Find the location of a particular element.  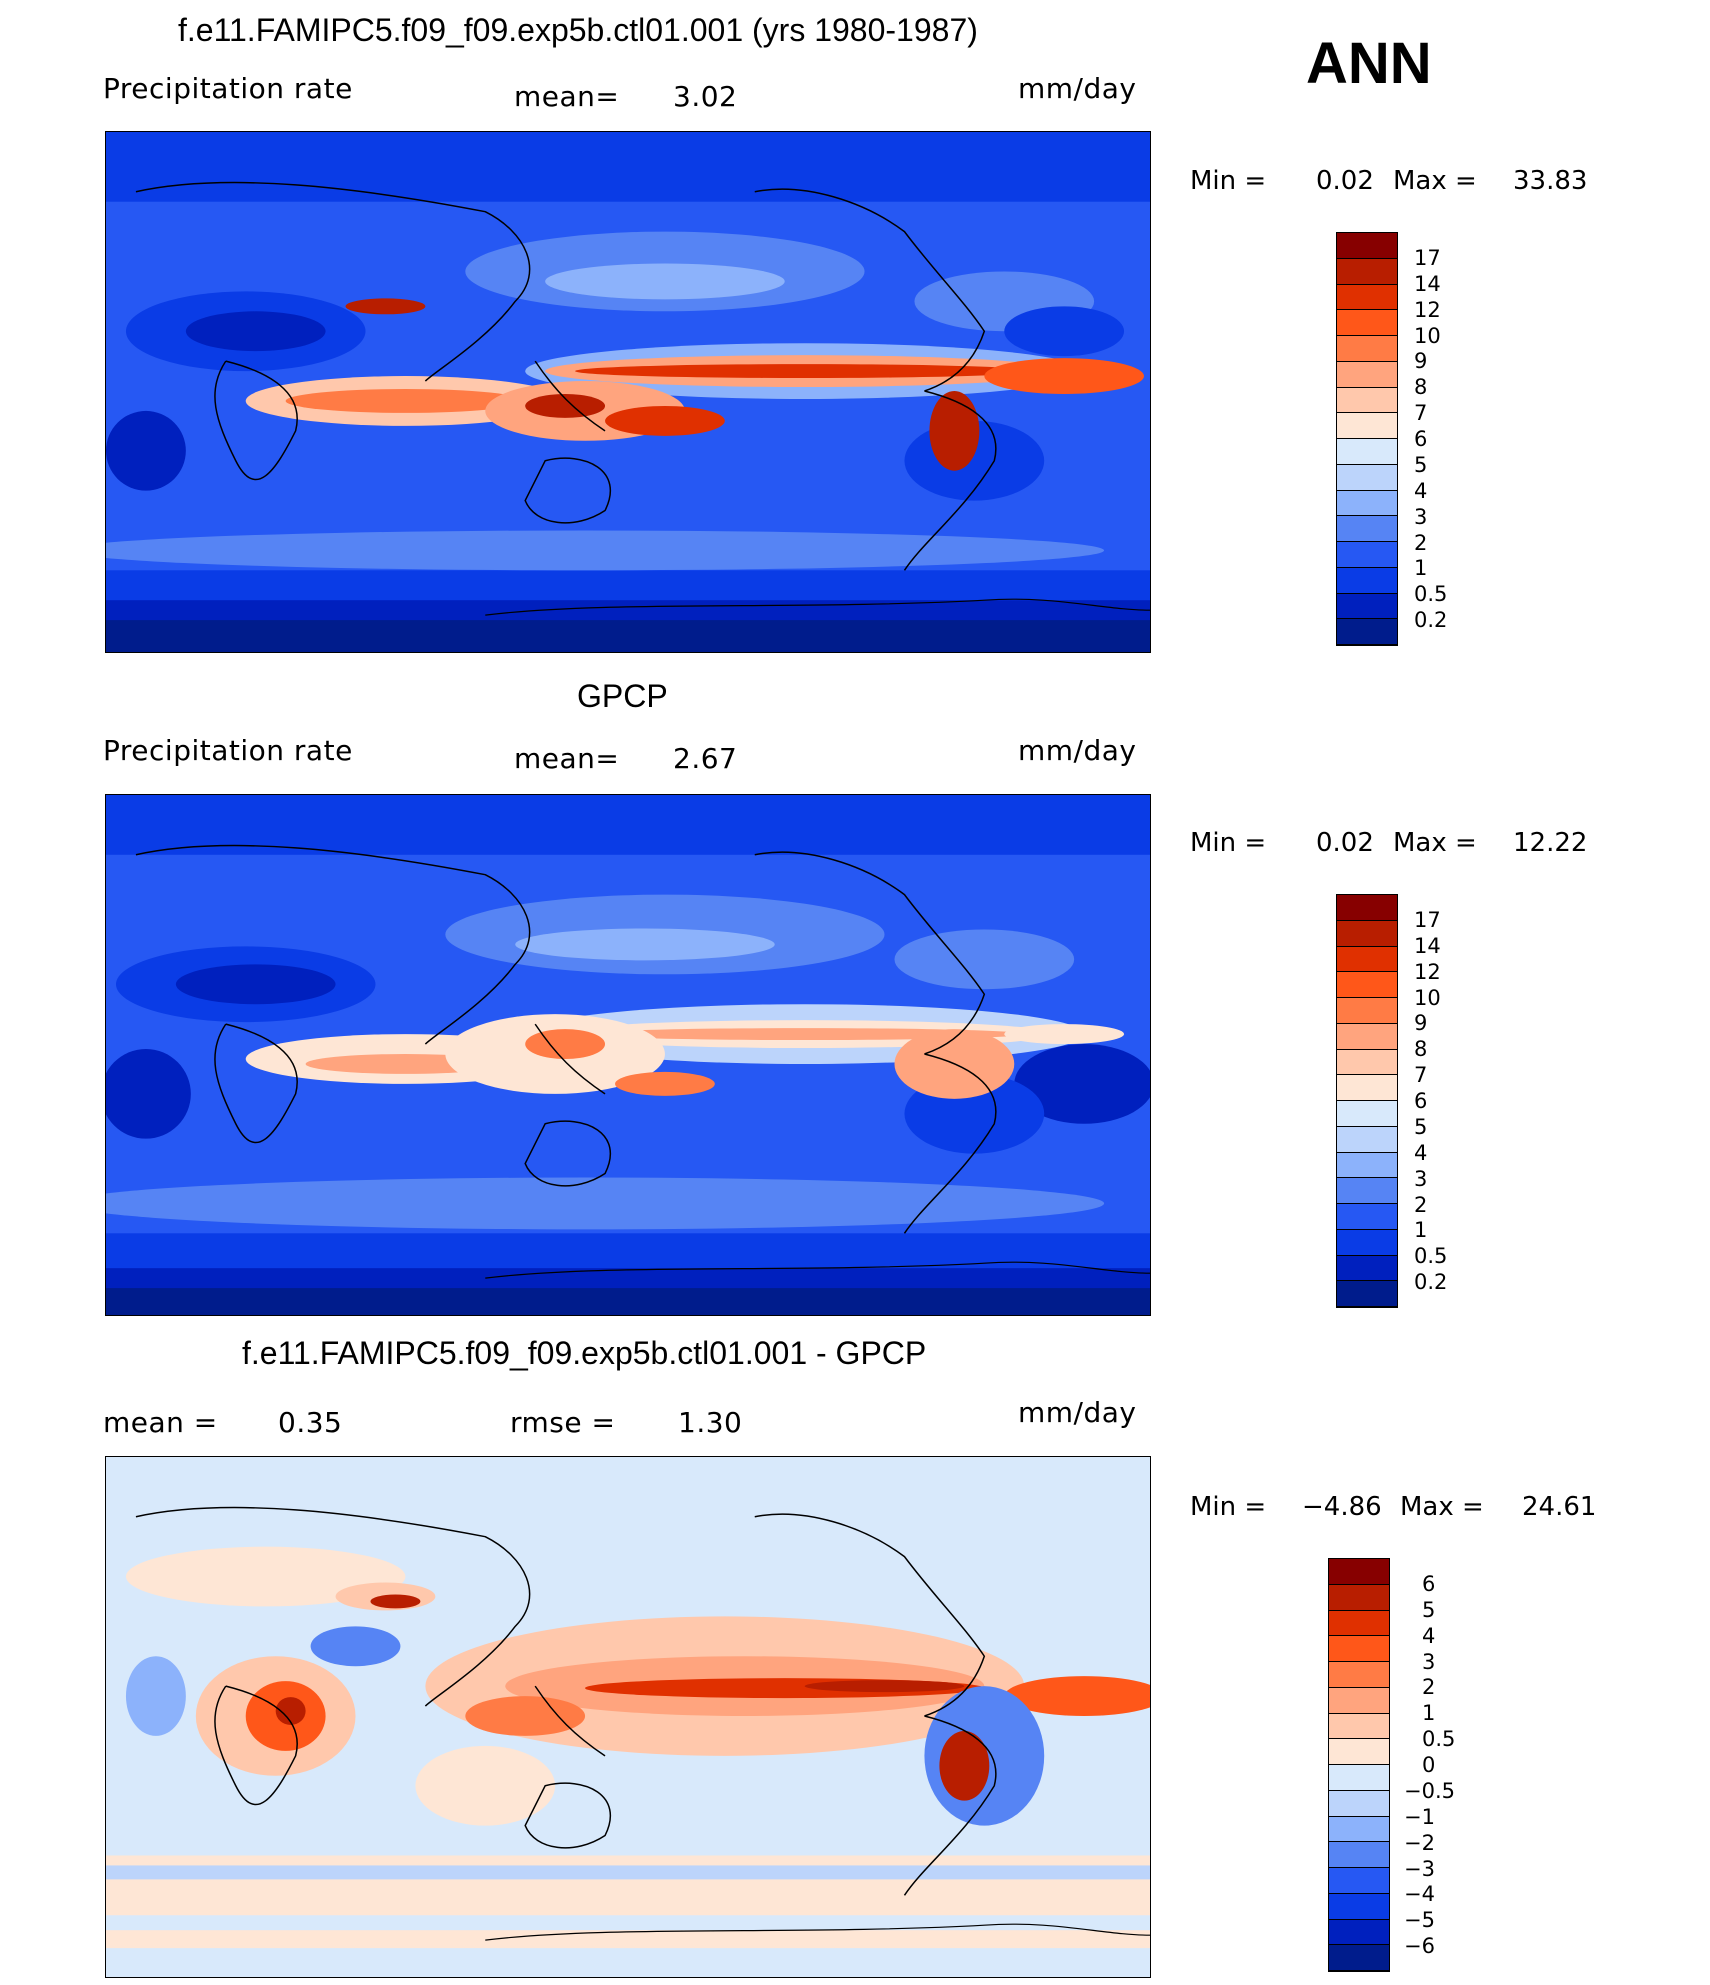

panel-1-max-label: Max = is located at coordinates (1435, 181).